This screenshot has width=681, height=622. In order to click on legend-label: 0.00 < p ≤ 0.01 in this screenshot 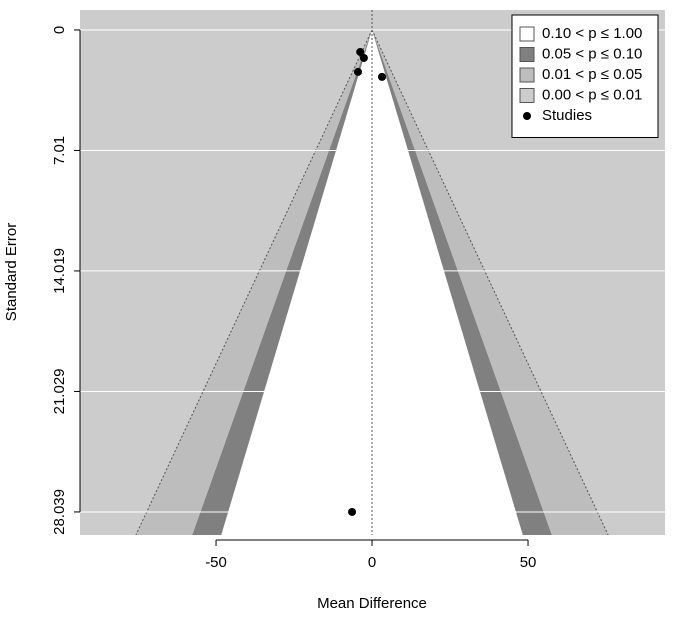, I will do `click(592, 94)`.